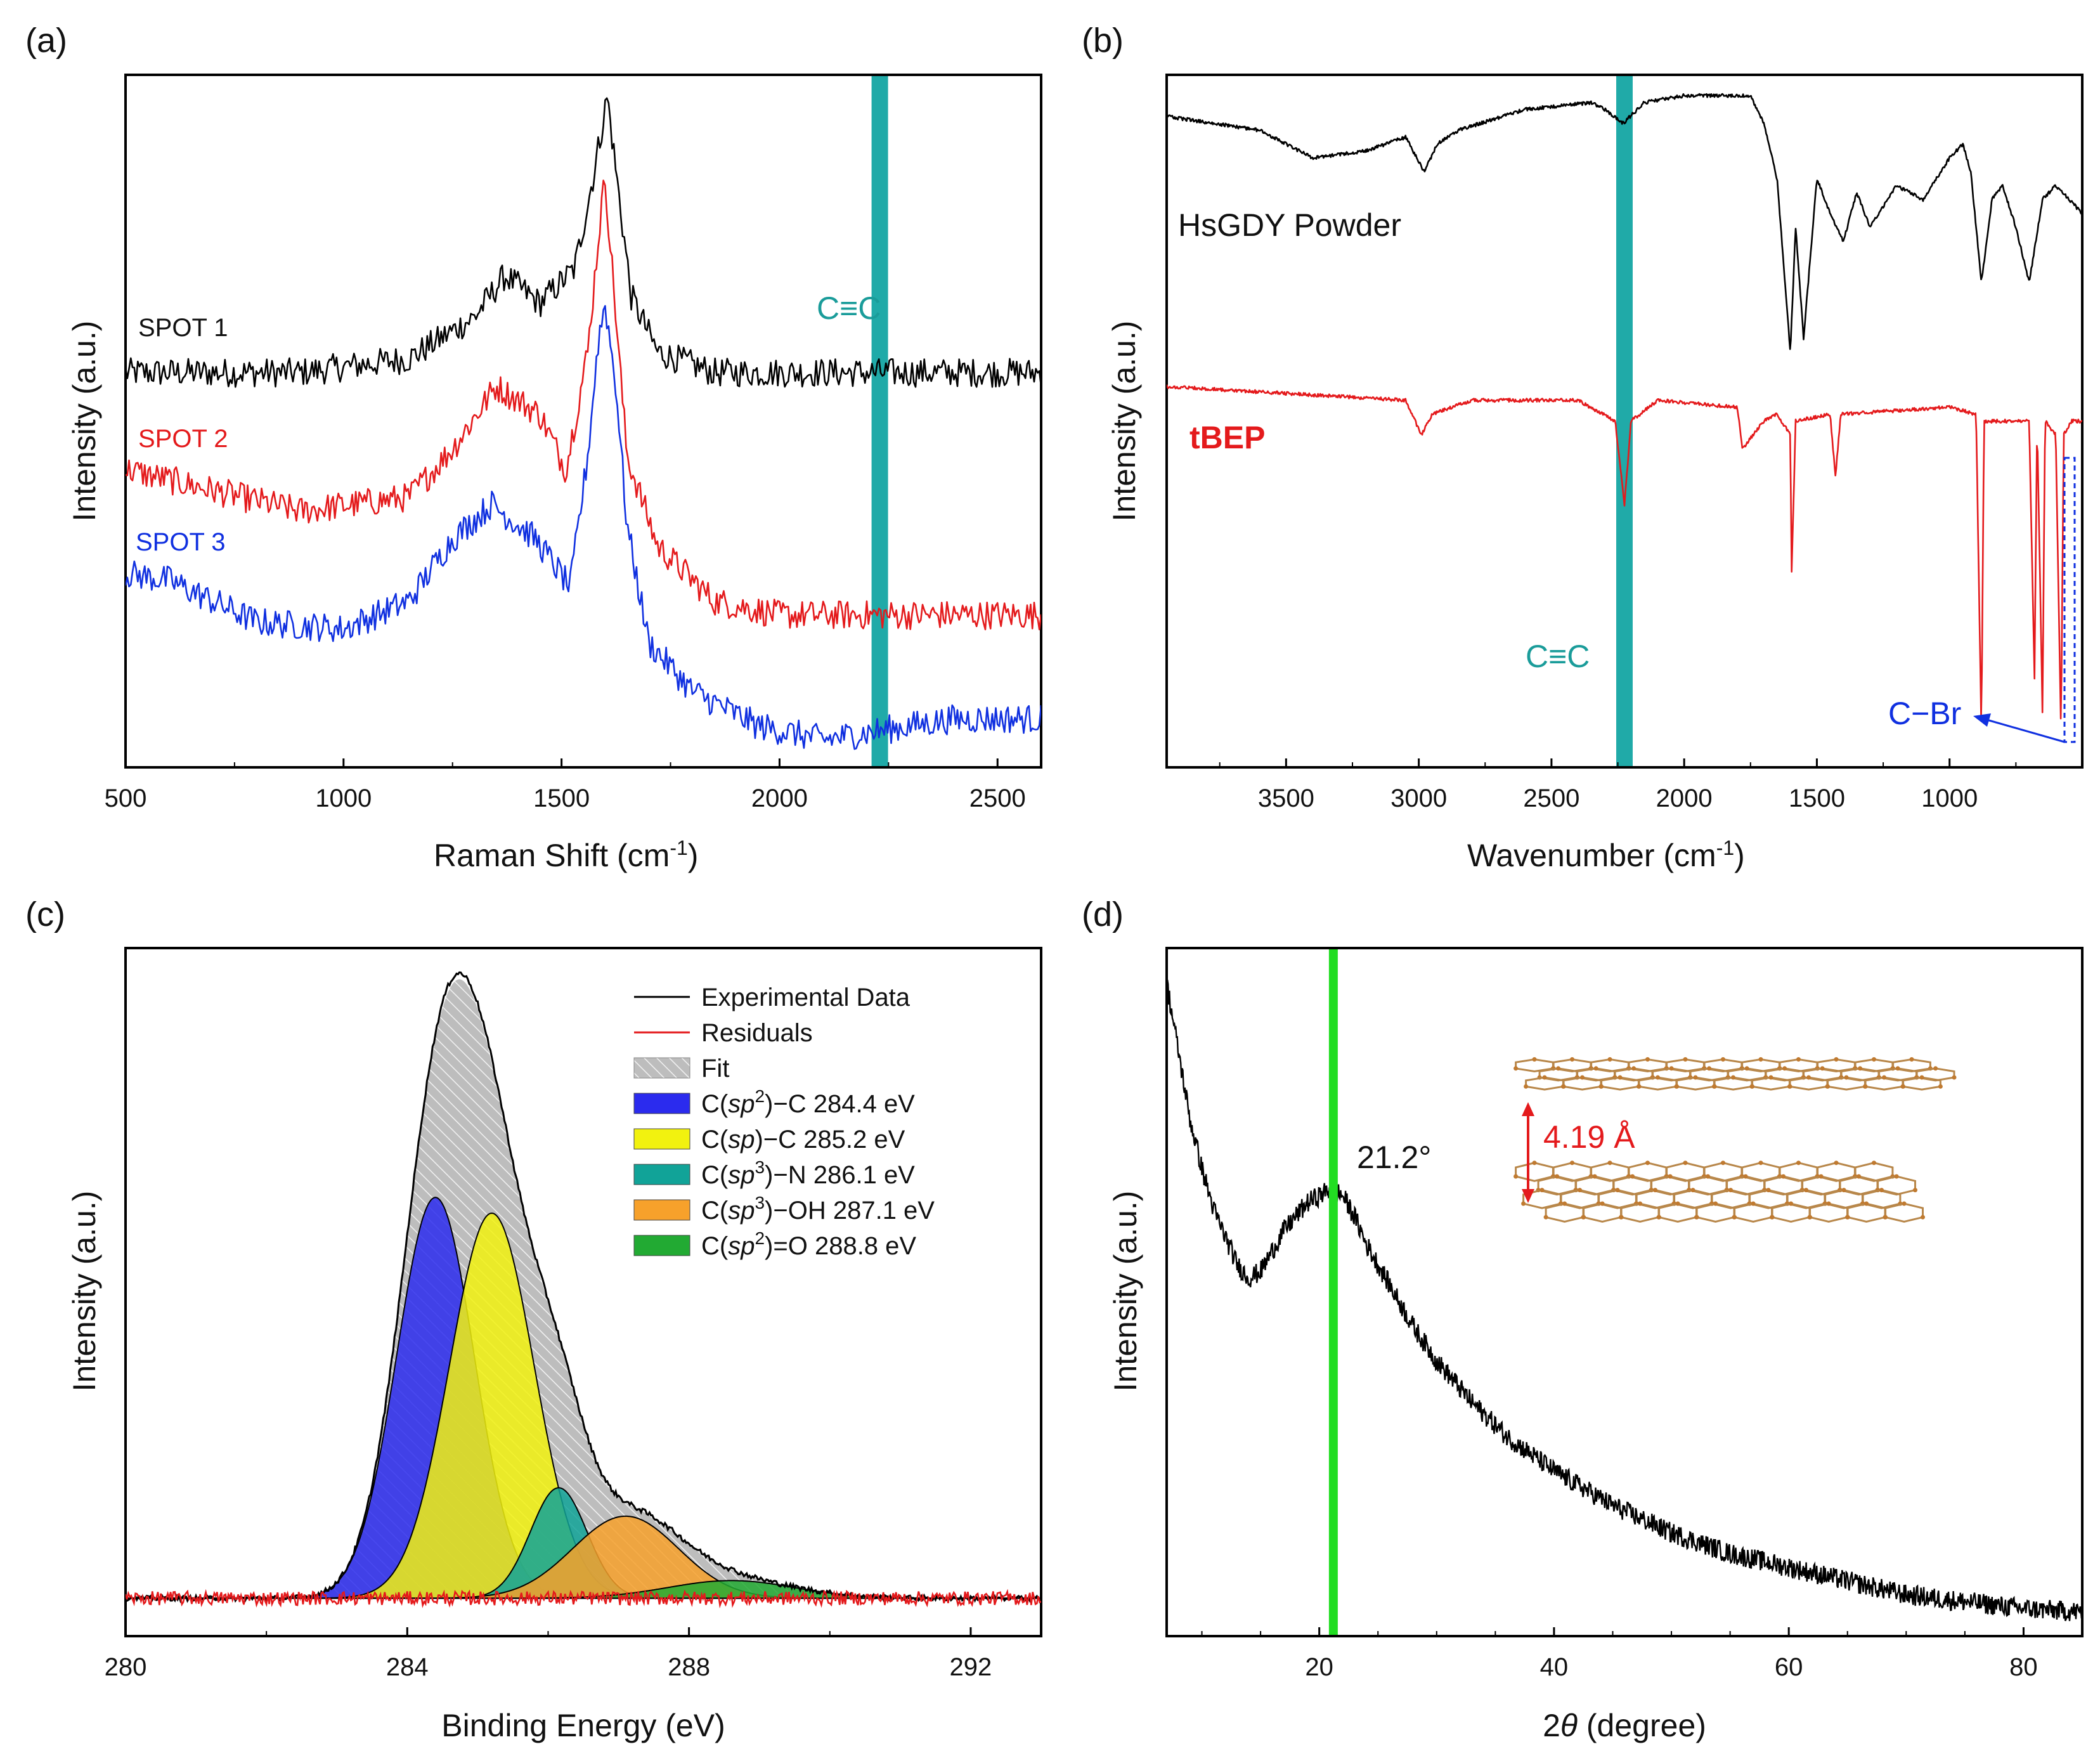  Describe the element at coordinates (183, 439) in the screenshot. I see `panel-a-series-label-spot2: SPOT 2` at that location.